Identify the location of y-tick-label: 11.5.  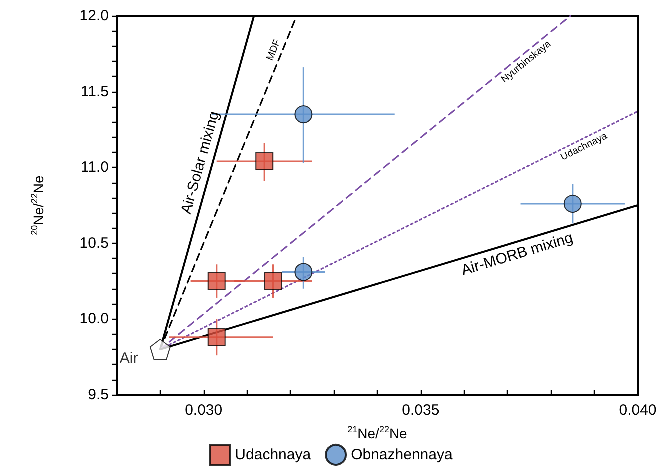
(94, 91).